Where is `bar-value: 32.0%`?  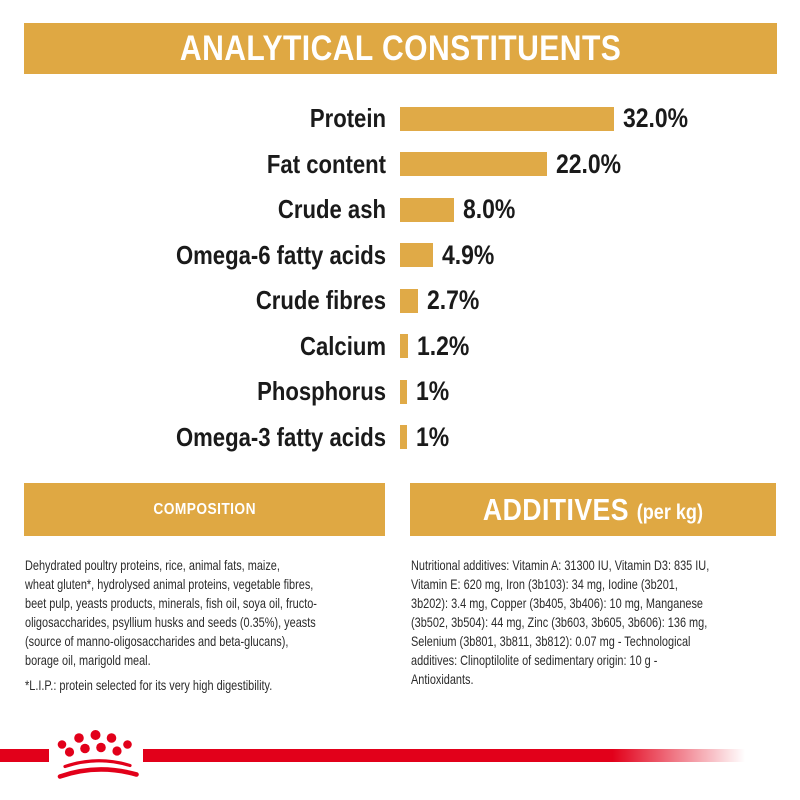
bar-value: 32.0% is located at coordinates (656, 118).